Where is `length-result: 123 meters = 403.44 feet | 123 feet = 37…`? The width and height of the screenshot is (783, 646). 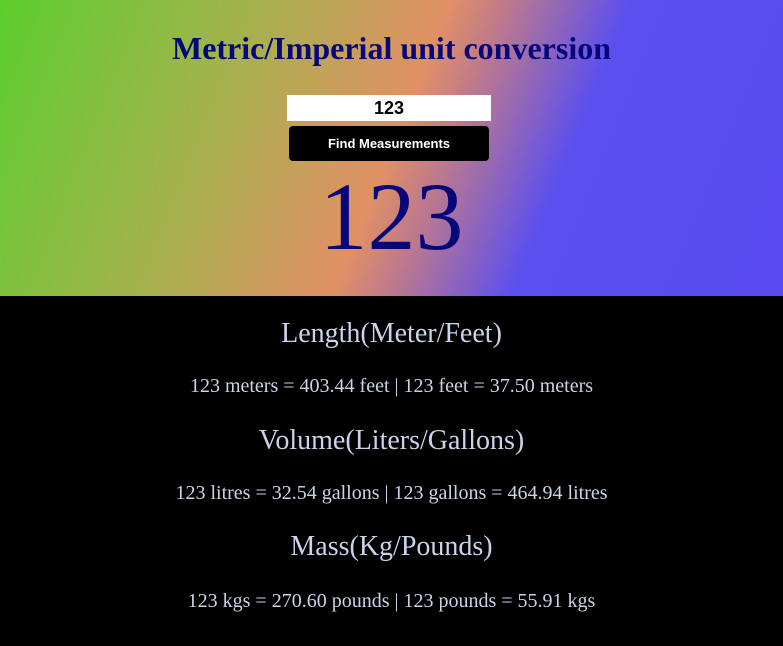 length-result: 123 meters = 403.44 feet | 123 feet = 37… is located at coordinates (391, 386).